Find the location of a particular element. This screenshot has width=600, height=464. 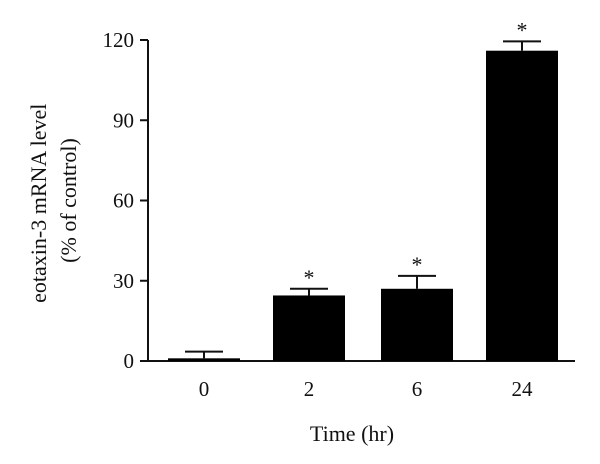

y-tick-label: 30 is located at coordinates (123, 281).